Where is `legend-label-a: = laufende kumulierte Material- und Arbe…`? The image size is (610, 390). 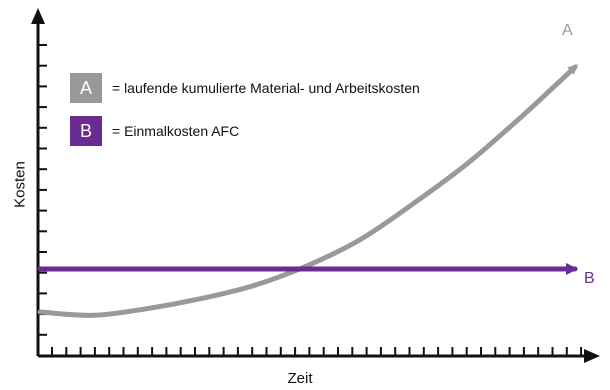 legend-label-a: = laufende kumulierte Material- und Arbe… is located at coordinates (266, 88).